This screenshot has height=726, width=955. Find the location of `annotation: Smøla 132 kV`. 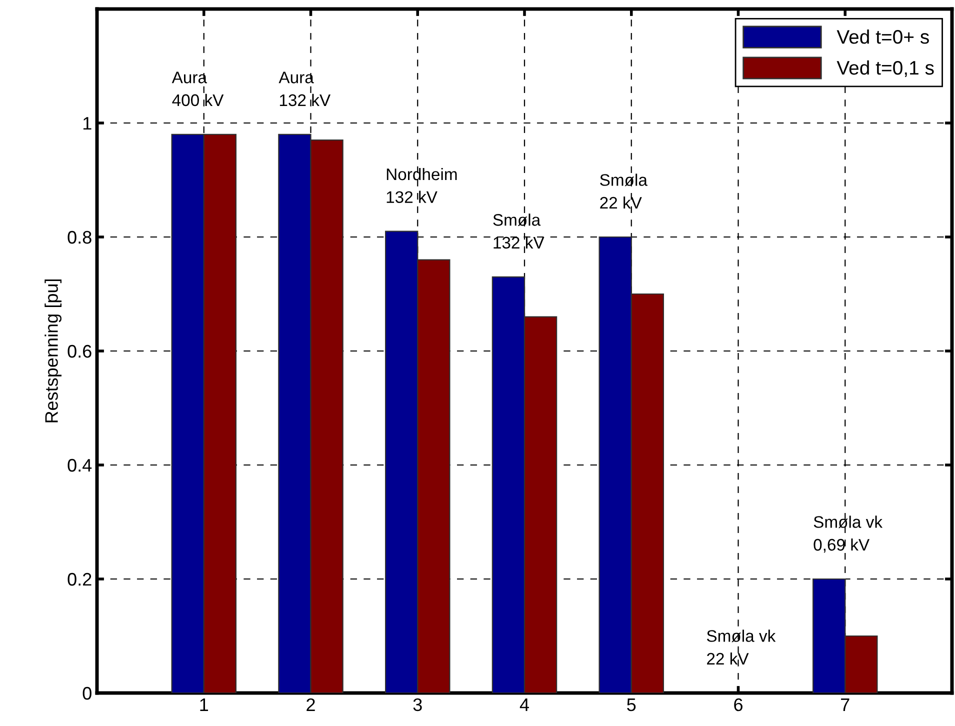

annotation: Smøla 132 kV is located at coordinates (518, 231).